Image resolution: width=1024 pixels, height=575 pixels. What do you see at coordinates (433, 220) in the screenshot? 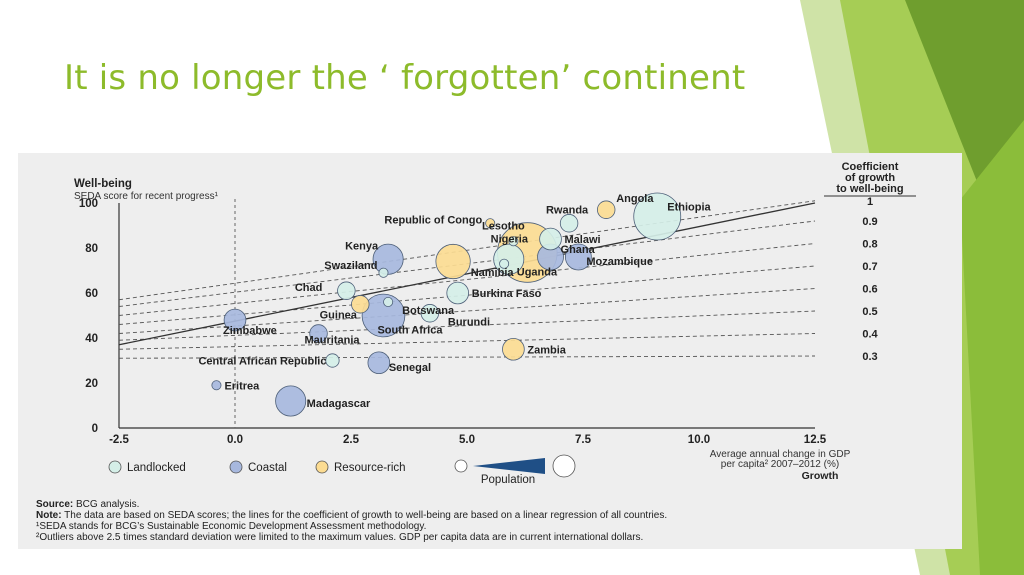
I see `point-label: Republic of Congo` at bounding box center [433, 220].